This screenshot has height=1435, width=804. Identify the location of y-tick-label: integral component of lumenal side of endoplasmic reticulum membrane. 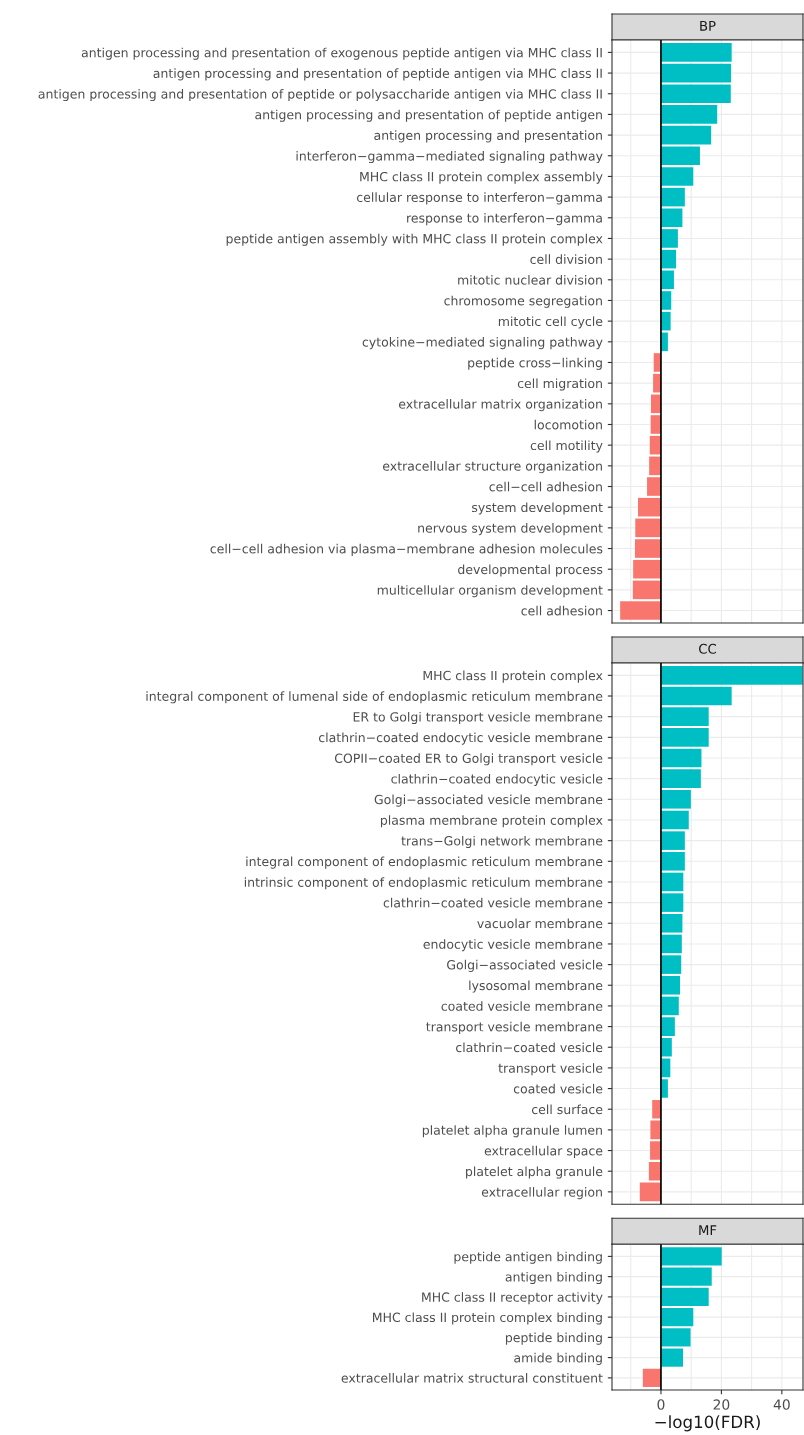
(374, 697).